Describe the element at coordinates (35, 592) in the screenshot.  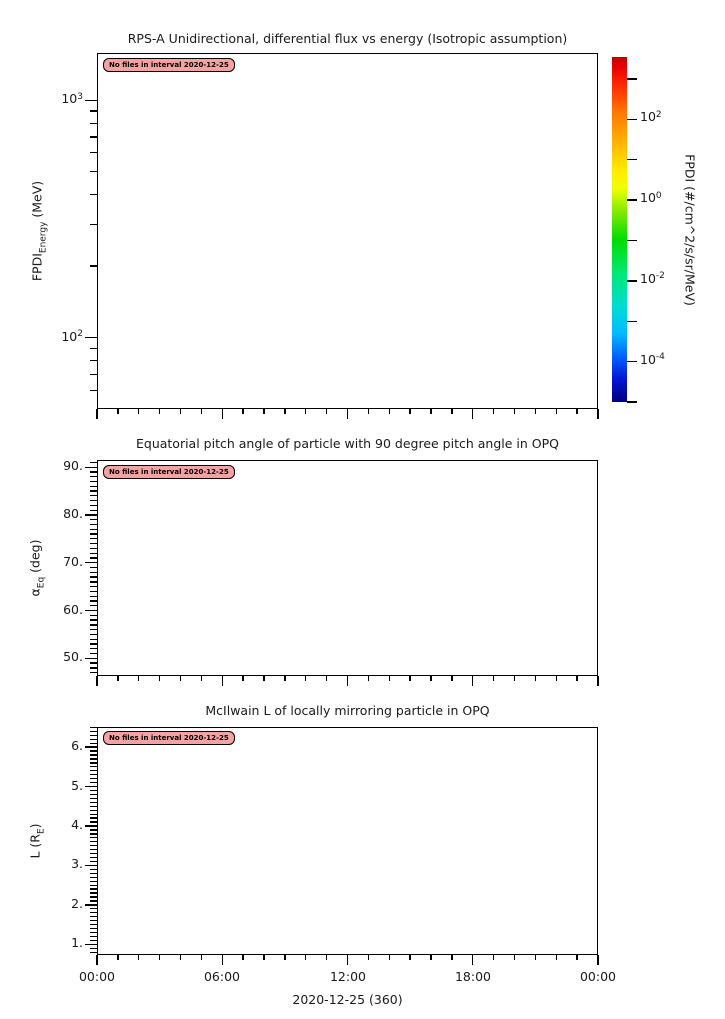
I see `y-axis-label-main: α` at that location.